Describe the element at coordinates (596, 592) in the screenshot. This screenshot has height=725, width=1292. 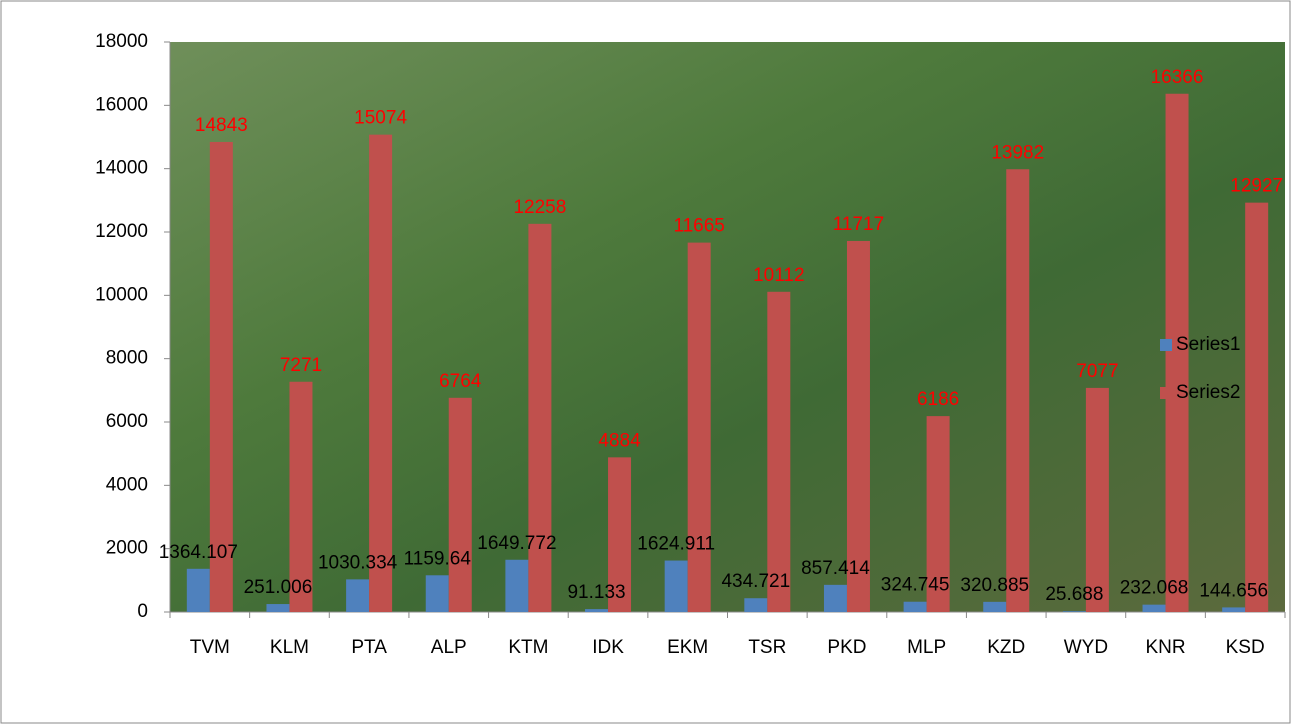
I see `data-label: 91.133` at that location.